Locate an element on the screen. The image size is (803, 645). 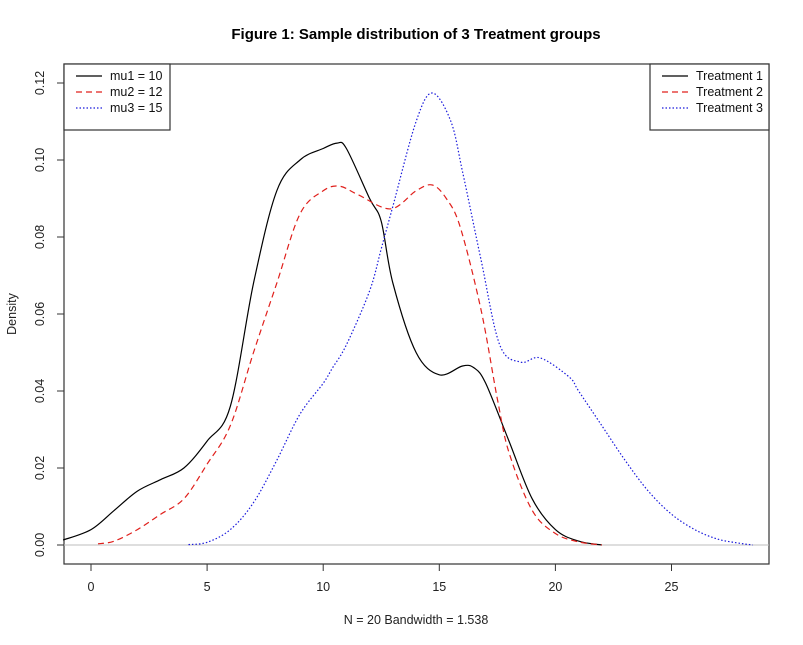
legend-label: Treatment 2 is located at coordinates (729, 92).